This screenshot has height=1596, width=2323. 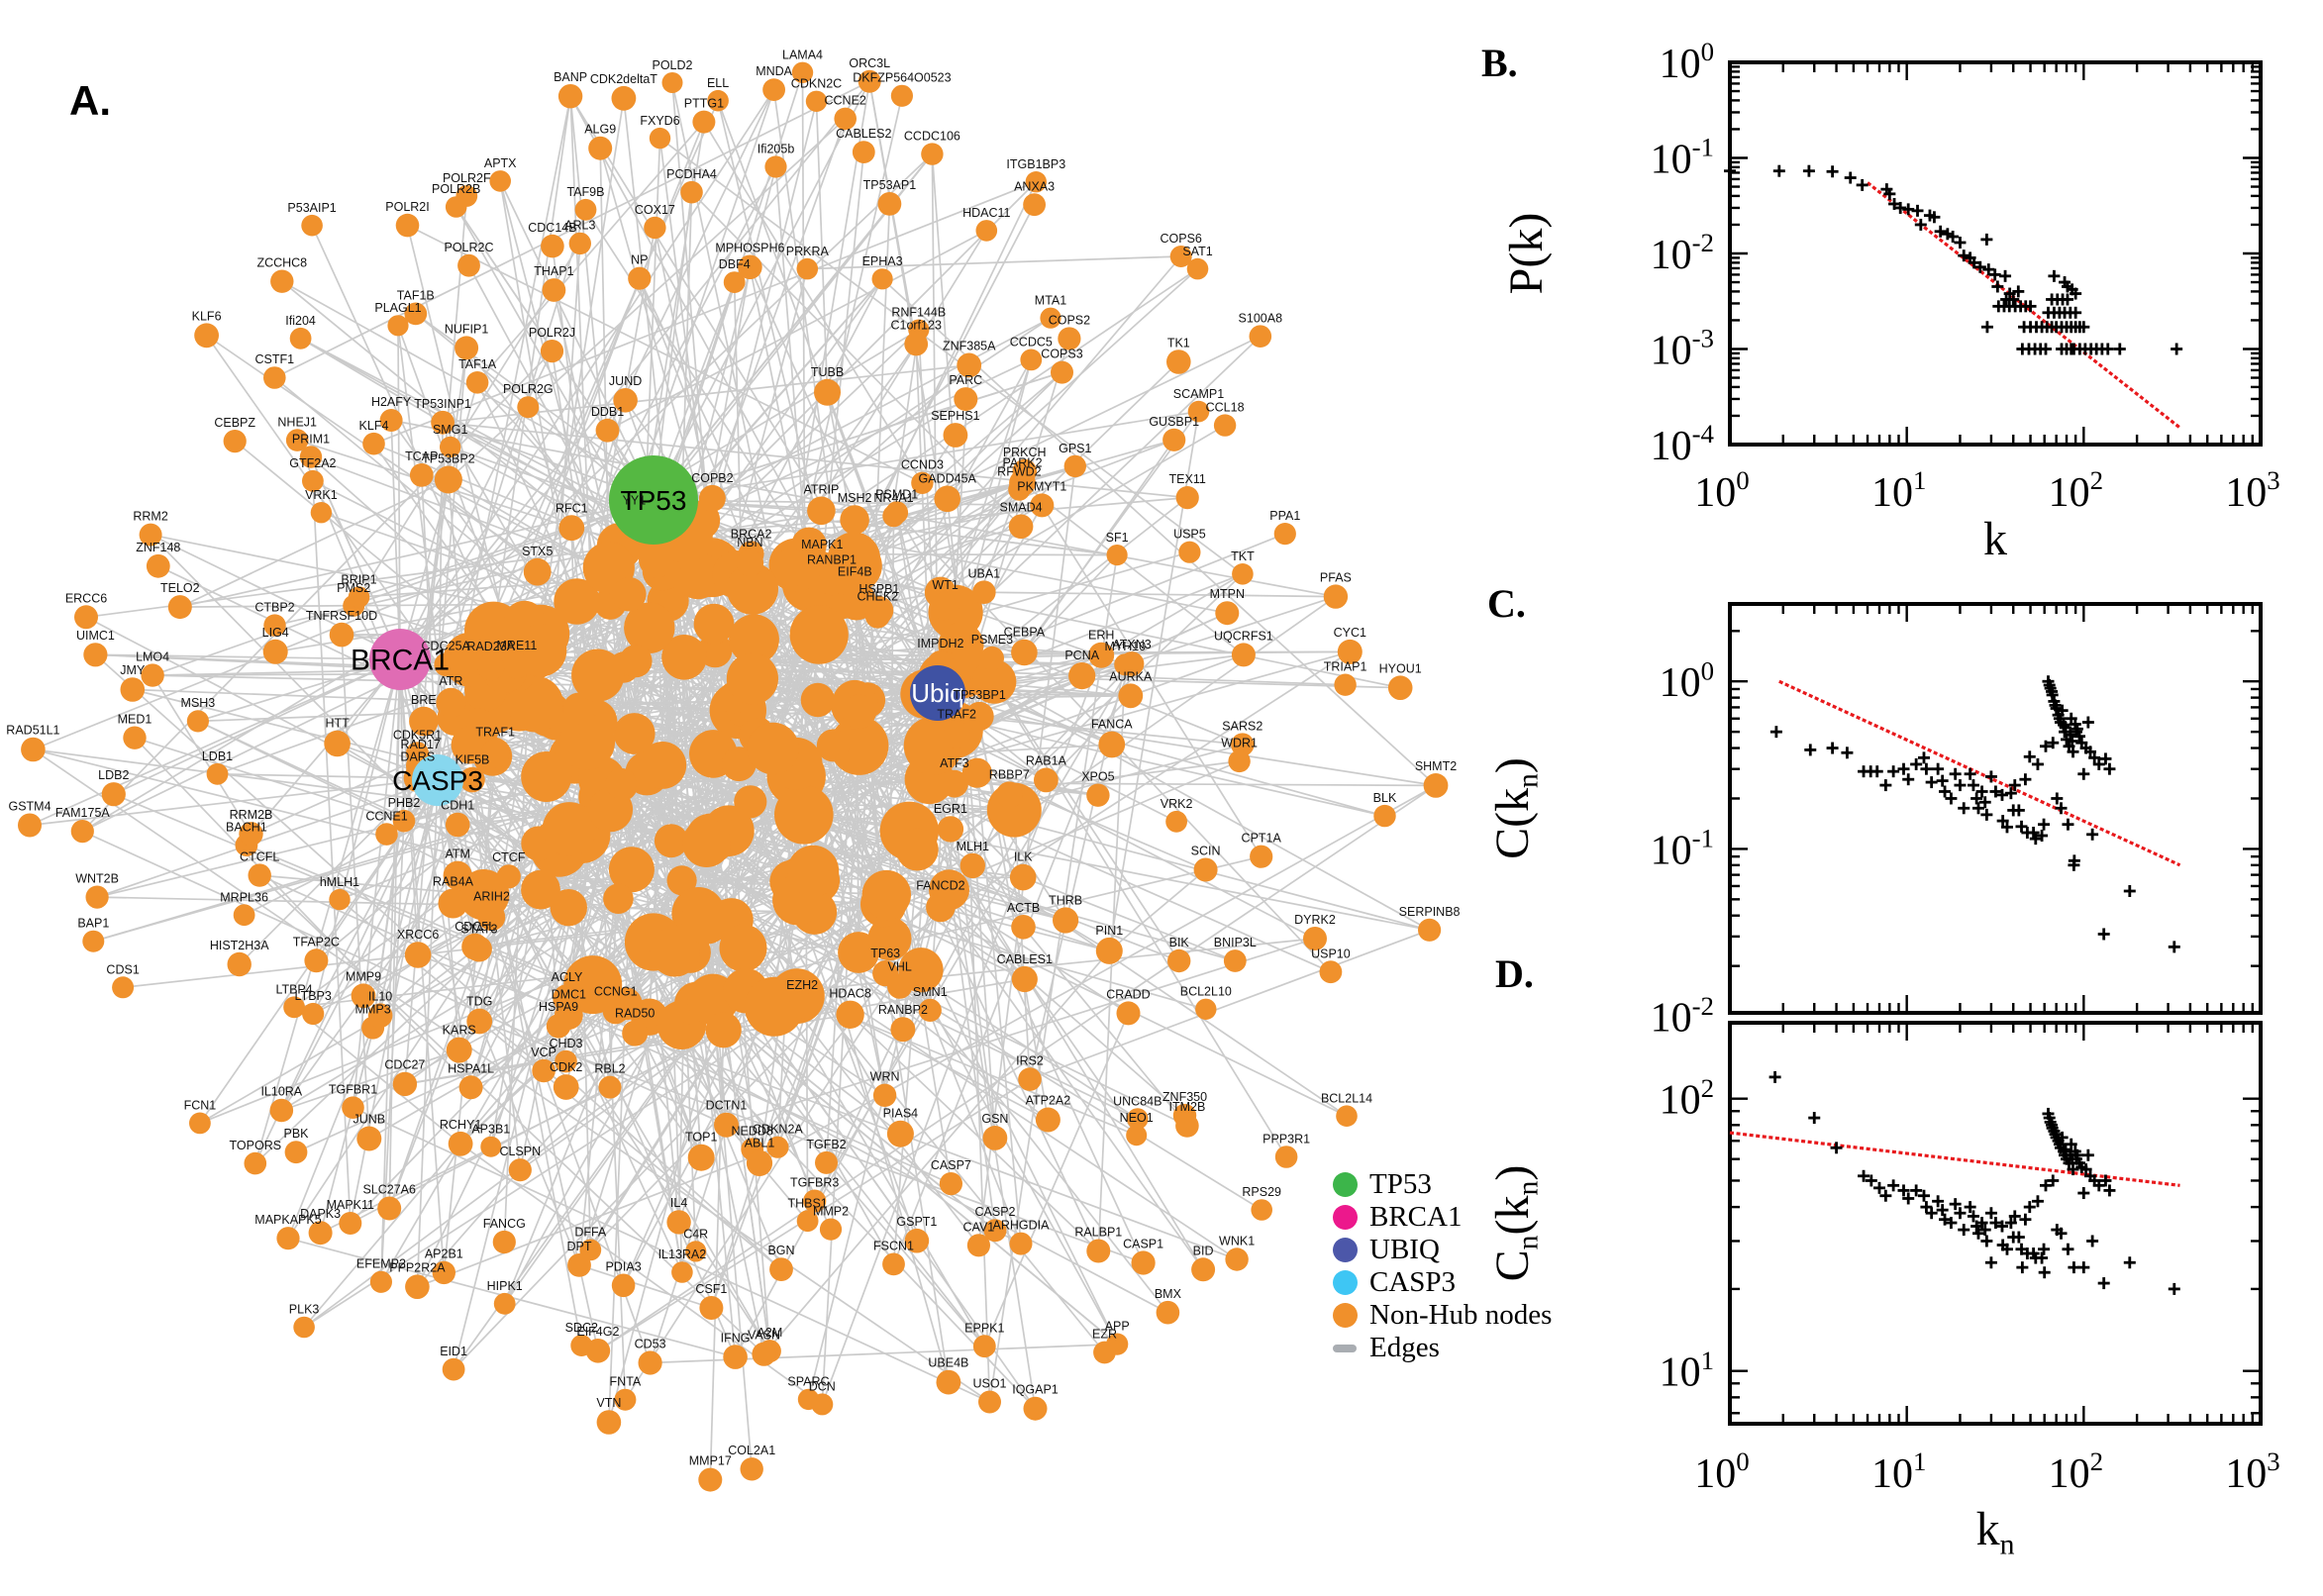 What do you see at coordinates (158, 548) in the screenshot?
I see `gene-label: ZNF148` at bounding box center [158, 548].